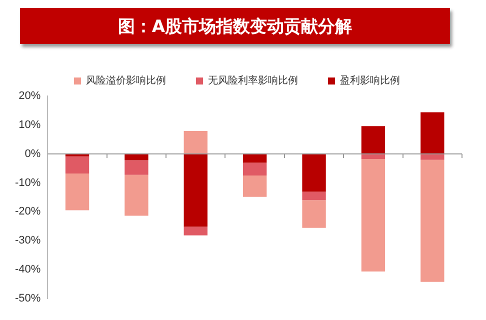 This screenshot has width=486, height=320. What do you see at coordinates (29, 96) in the screenshot?
I see `y-tick-label: 20%` at bounding box center [29, 96].